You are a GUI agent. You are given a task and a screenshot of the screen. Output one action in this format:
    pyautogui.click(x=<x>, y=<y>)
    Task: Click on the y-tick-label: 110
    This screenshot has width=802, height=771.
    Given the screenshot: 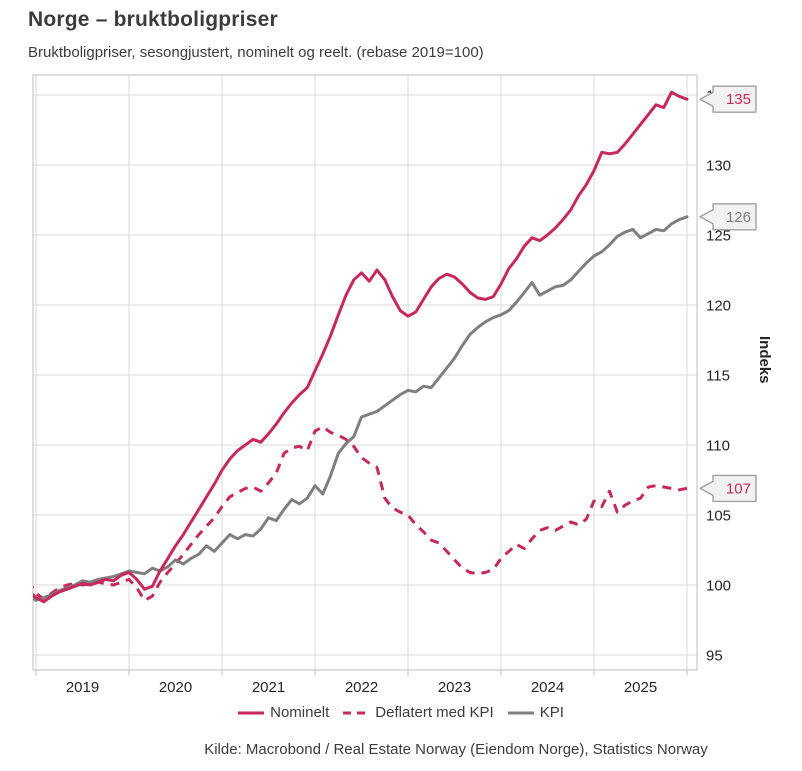 What is the action you would take?
    pyautogui.click(x=718, y=446)
    